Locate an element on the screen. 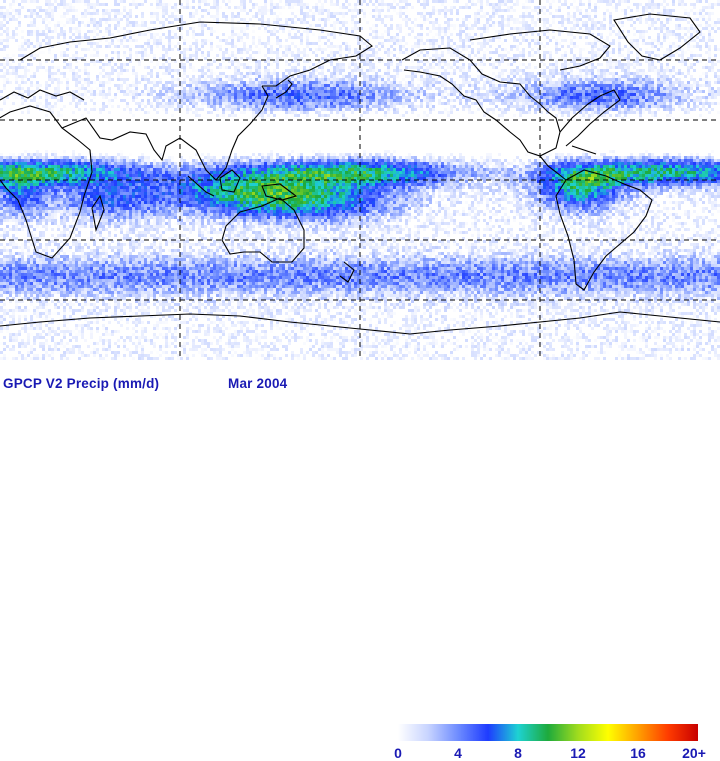  coastline-eurasia-north is located at coordinates (196, 54).